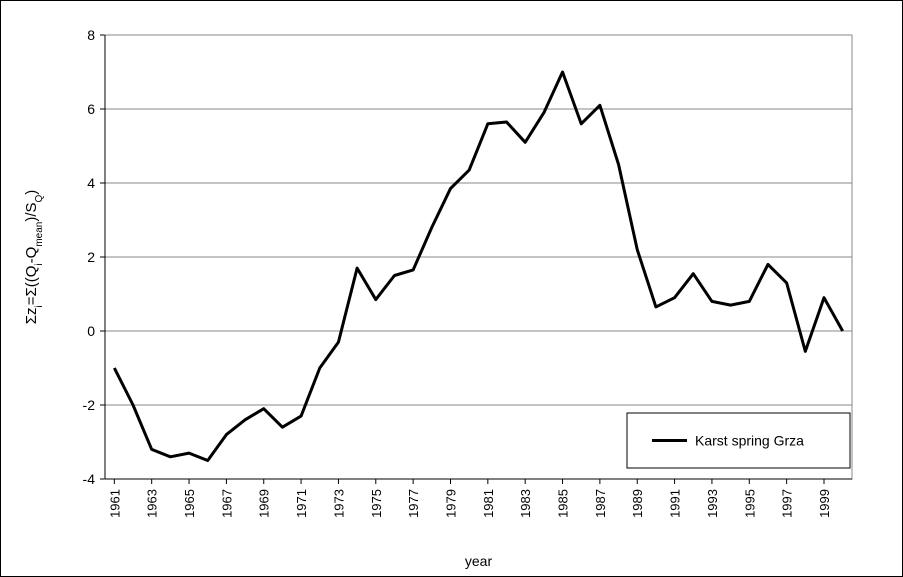  What do you see at coordinates (91, 35) in the screenshot?
I see `y-tick-label: 8` at bounding box center [91, 35].